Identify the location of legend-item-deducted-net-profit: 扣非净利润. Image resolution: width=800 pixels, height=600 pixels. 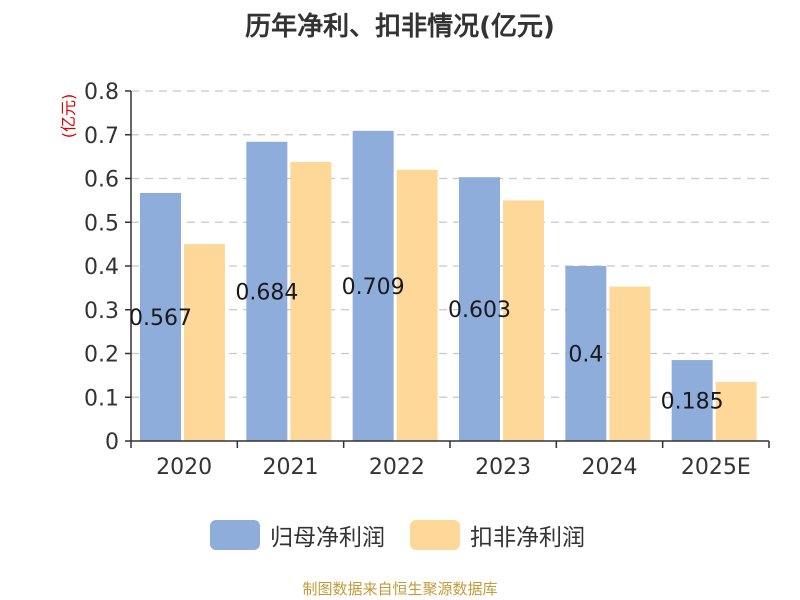
(497, 535).